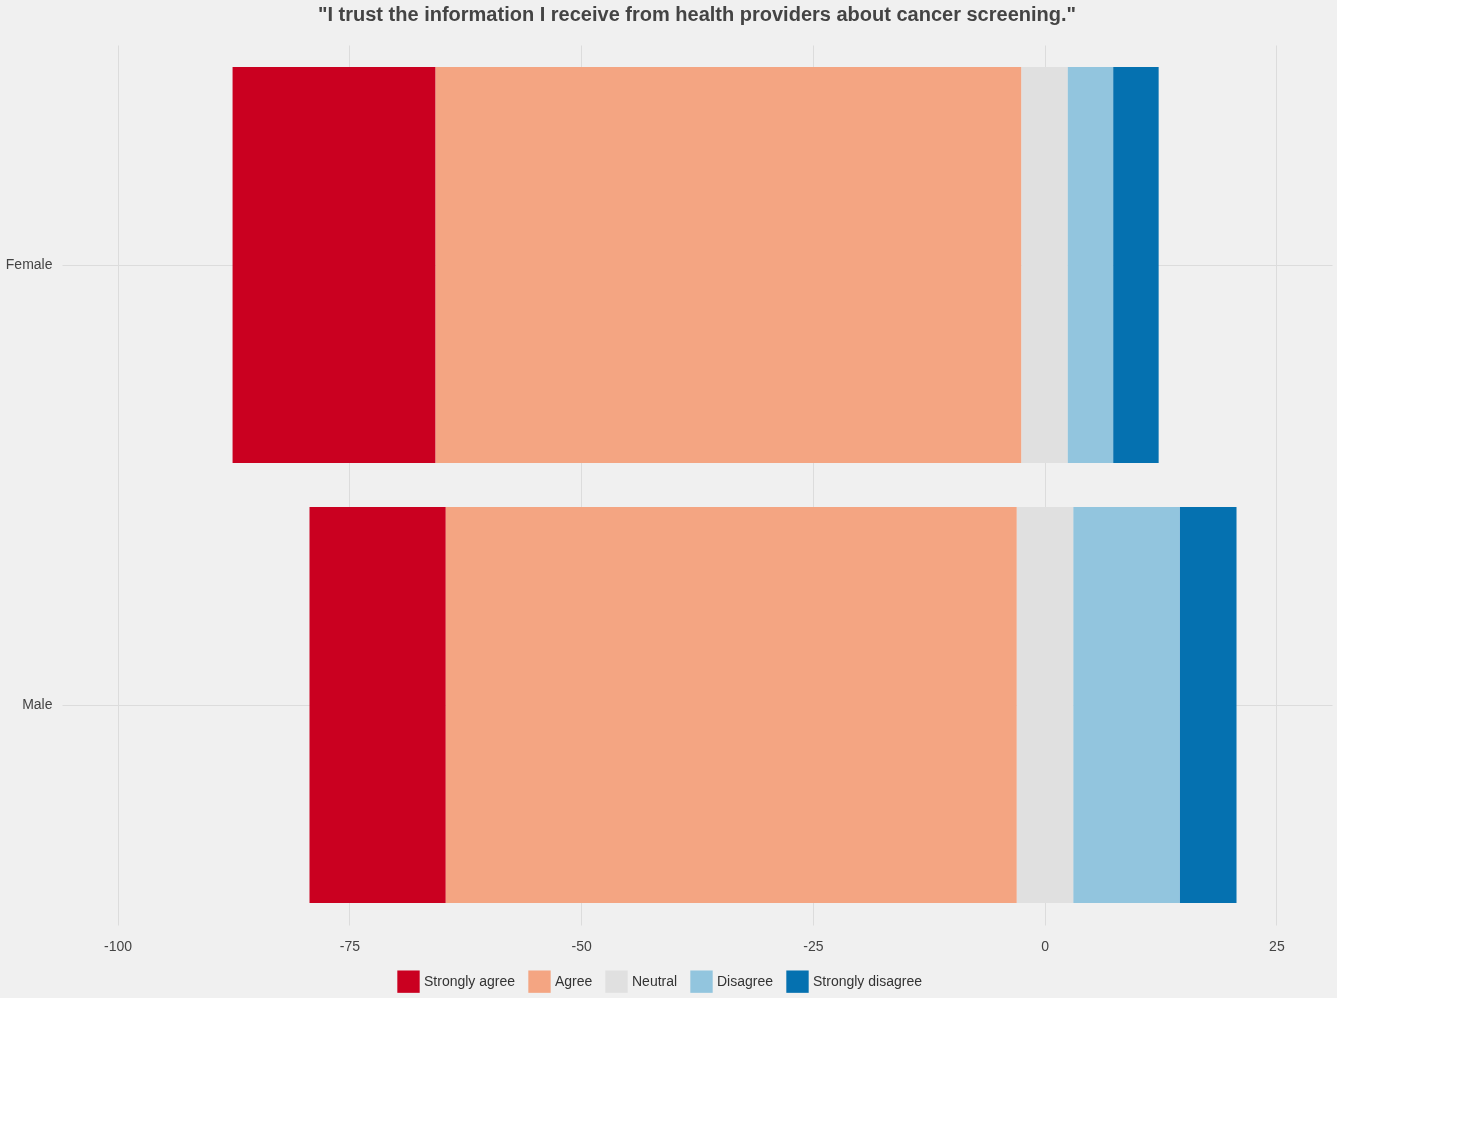 The height and width of the screenshot is (1141, 1461). Describe the element at coordinates (350, 945) in the screenshot. I see `x-tick-label: -75` at that location.